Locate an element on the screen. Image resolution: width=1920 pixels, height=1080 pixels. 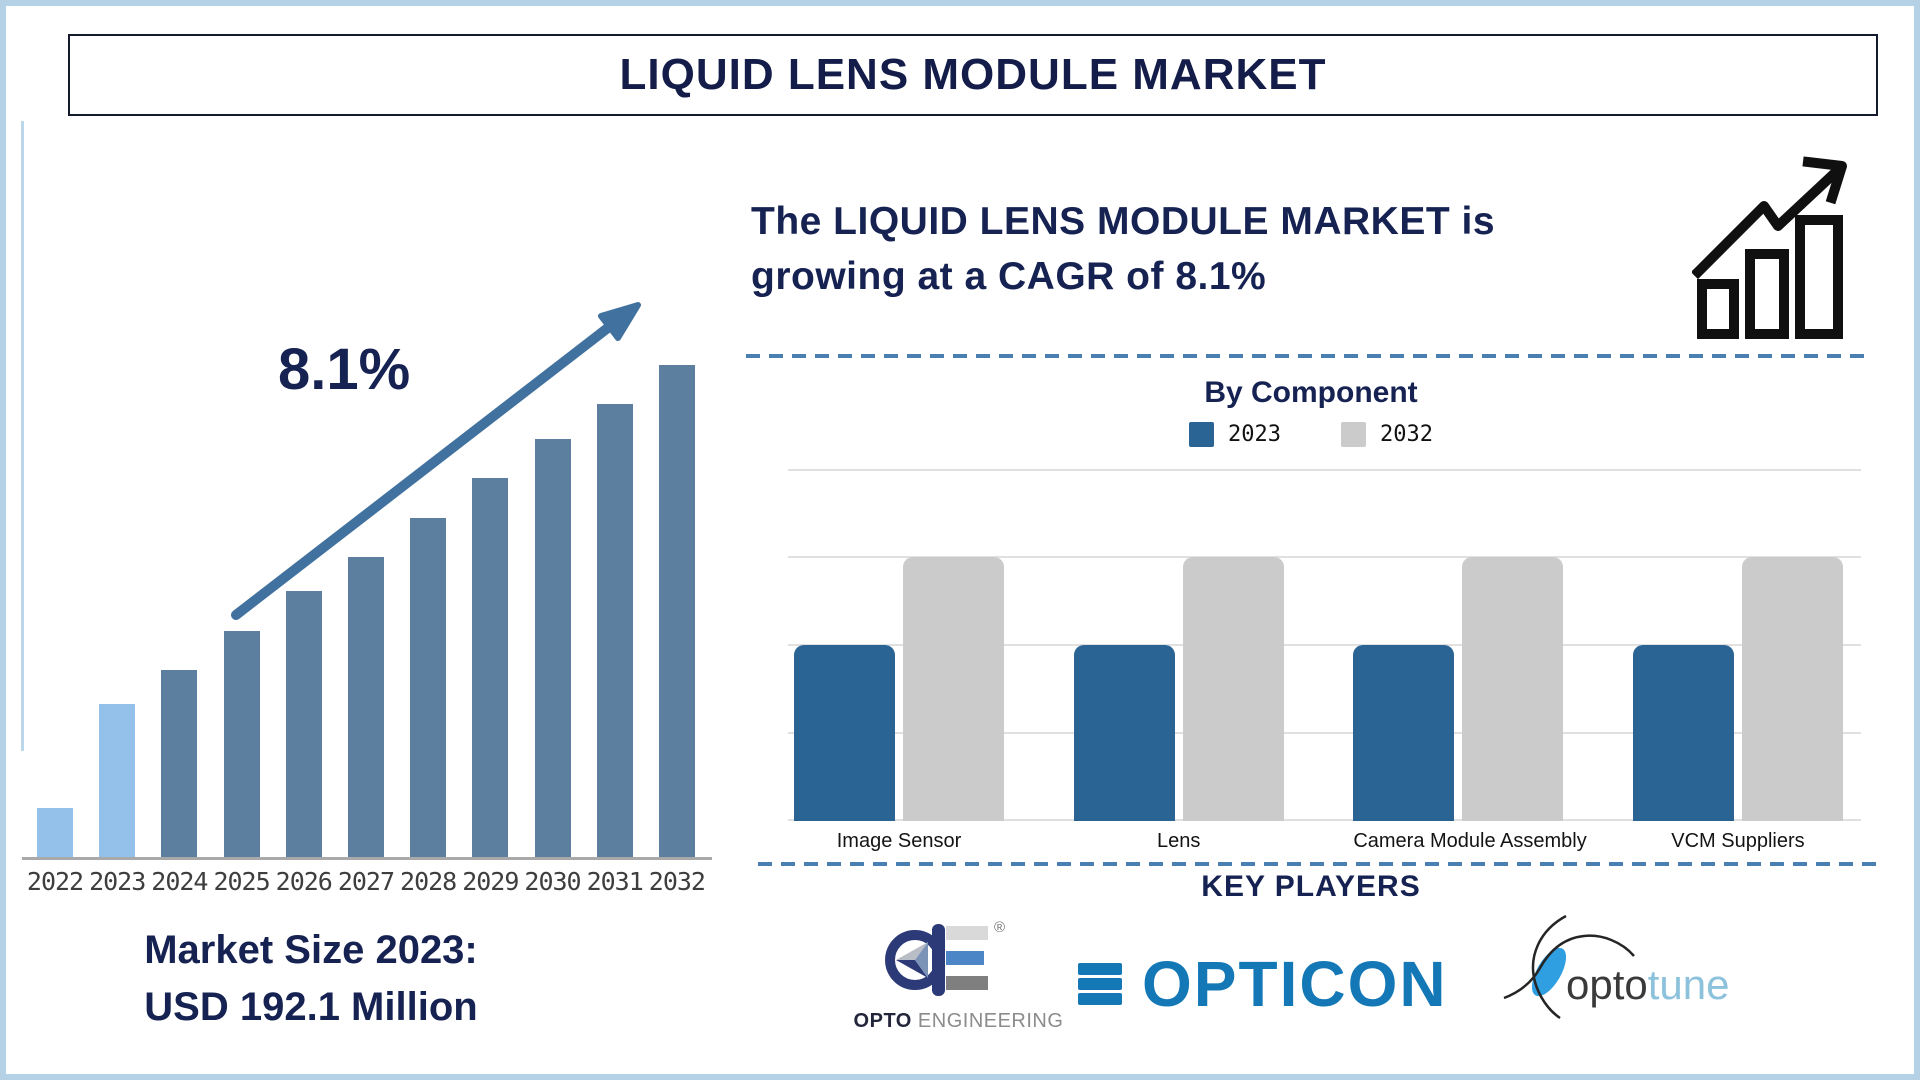
market-bar-2030 is located at coordinates (552, 648).